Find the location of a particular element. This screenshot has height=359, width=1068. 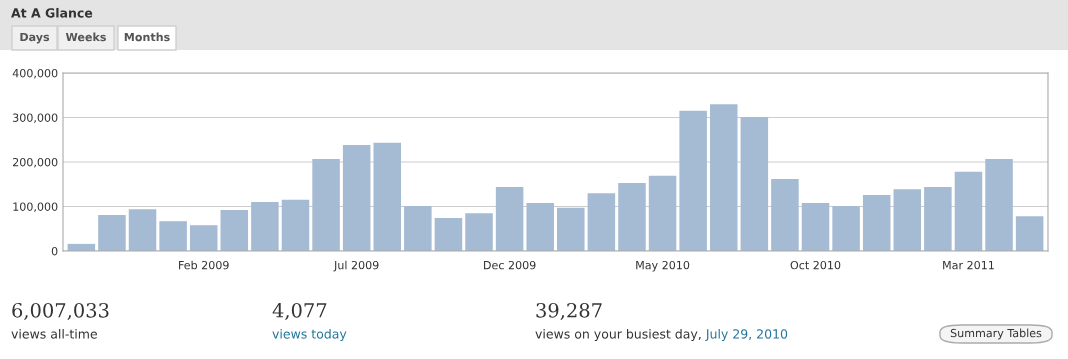

text: 39,287 is located at coordinates (569, 311).